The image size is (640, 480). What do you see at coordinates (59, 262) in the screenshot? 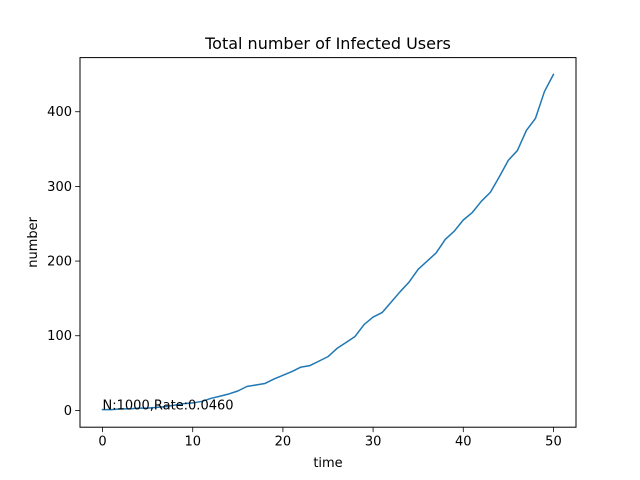
I see `y-tick-label: 200` at bounding box center [59, 262].